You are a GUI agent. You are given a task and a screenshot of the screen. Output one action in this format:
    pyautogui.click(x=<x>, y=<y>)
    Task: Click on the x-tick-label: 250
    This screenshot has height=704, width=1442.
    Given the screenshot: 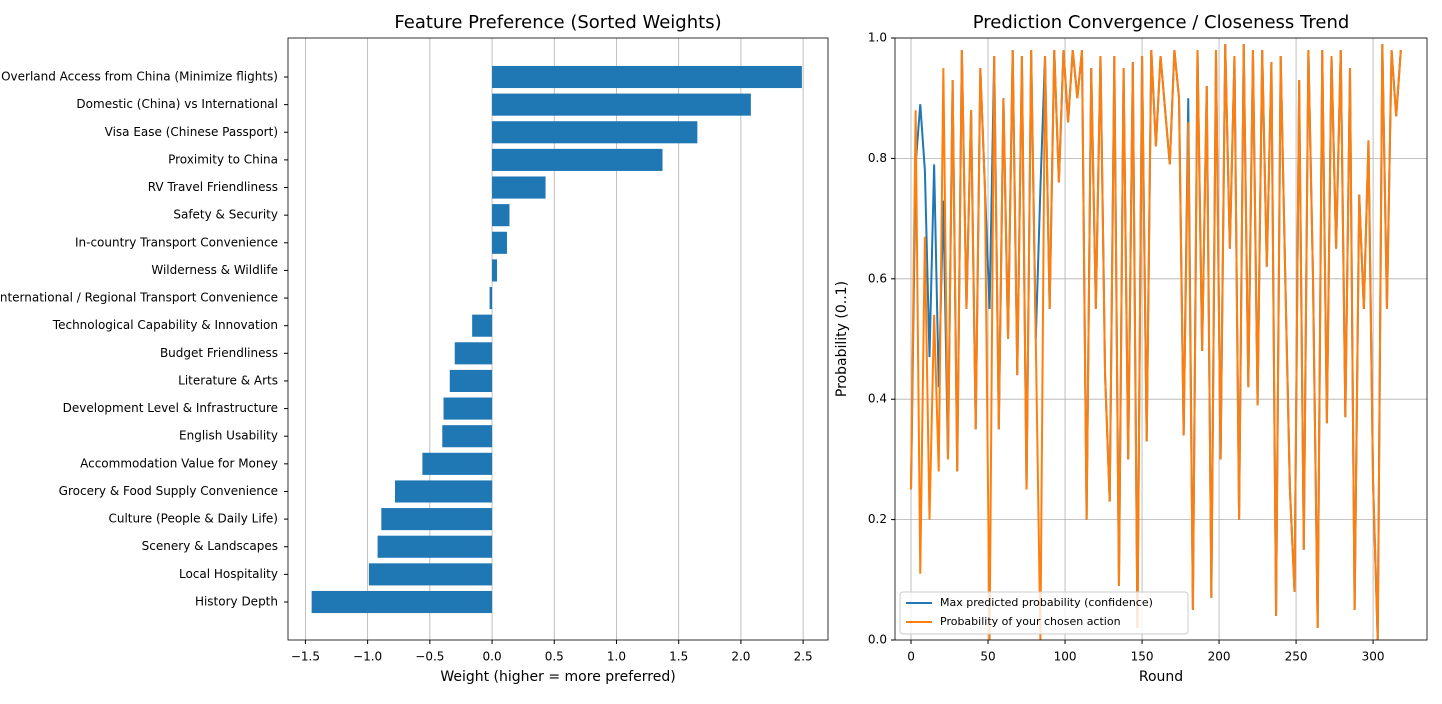 What is the action you would take?
    pyautogui.click(x=1296, y=657)
    